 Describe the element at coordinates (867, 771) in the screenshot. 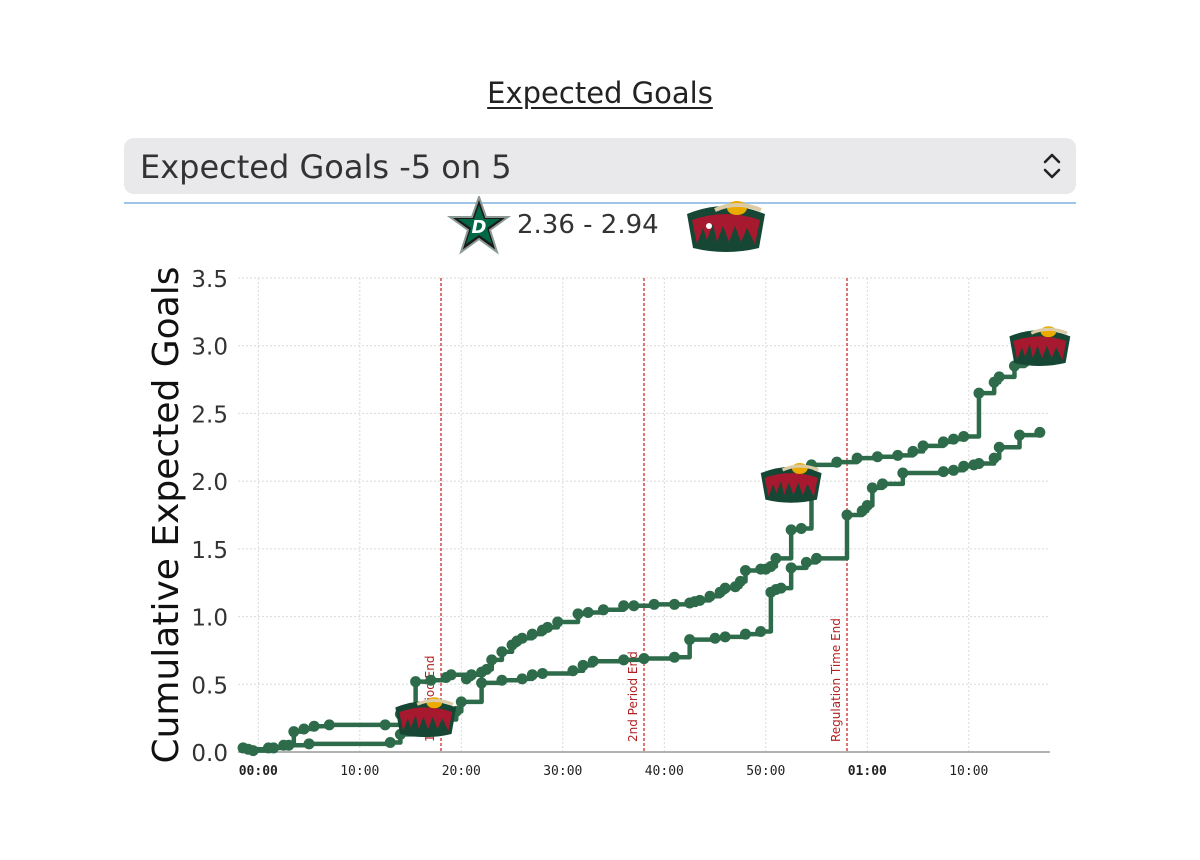

I see `x-tick-label: 01:00` at that location.